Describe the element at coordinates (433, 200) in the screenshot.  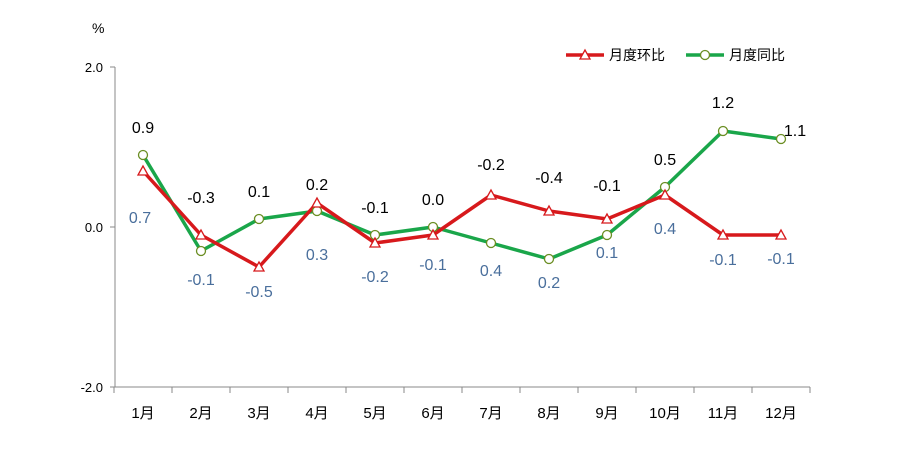
I see `data-label-black: 0.0` at that location.